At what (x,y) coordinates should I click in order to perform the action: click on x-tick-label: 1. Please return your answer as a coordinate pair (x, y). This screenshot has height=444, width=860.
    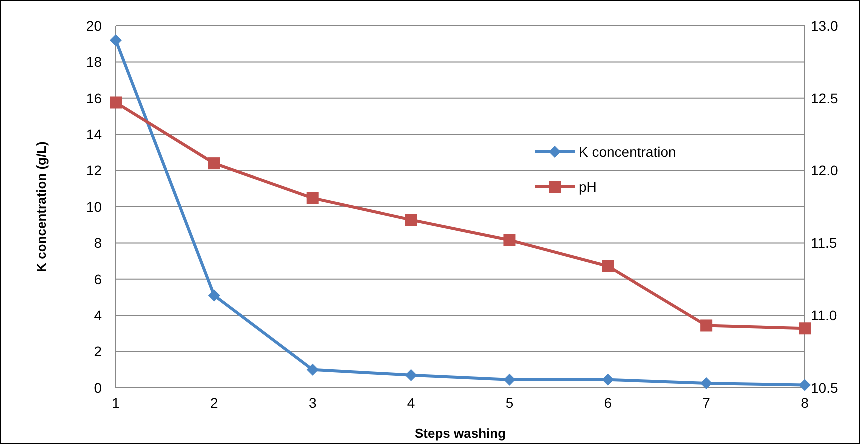
    Looking at the image, I should click on (116, 403).